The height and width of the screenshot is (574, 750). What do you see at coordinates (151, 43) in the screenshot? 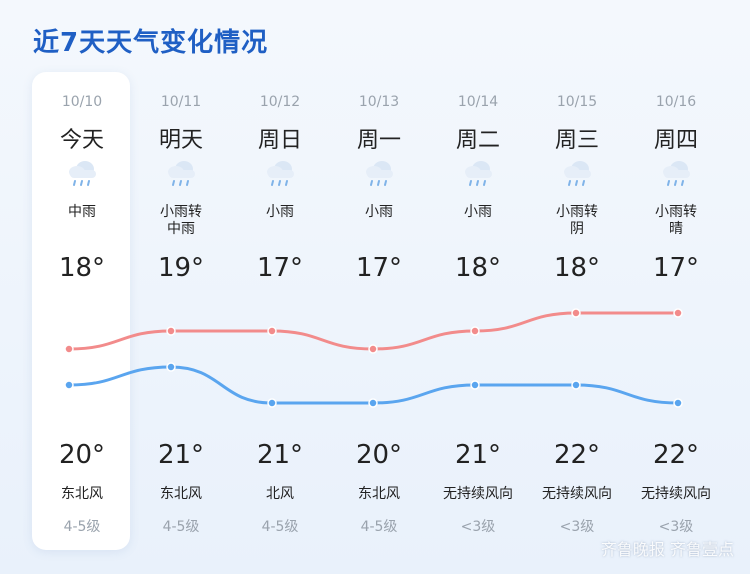
I see `page-title: 近7天天气变化情况` at bounding box center [151, 43].